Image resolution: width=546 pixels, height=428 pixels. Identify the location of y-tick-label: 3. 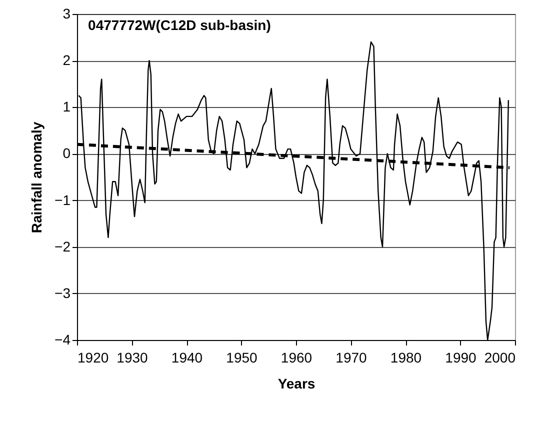
(66, 14).